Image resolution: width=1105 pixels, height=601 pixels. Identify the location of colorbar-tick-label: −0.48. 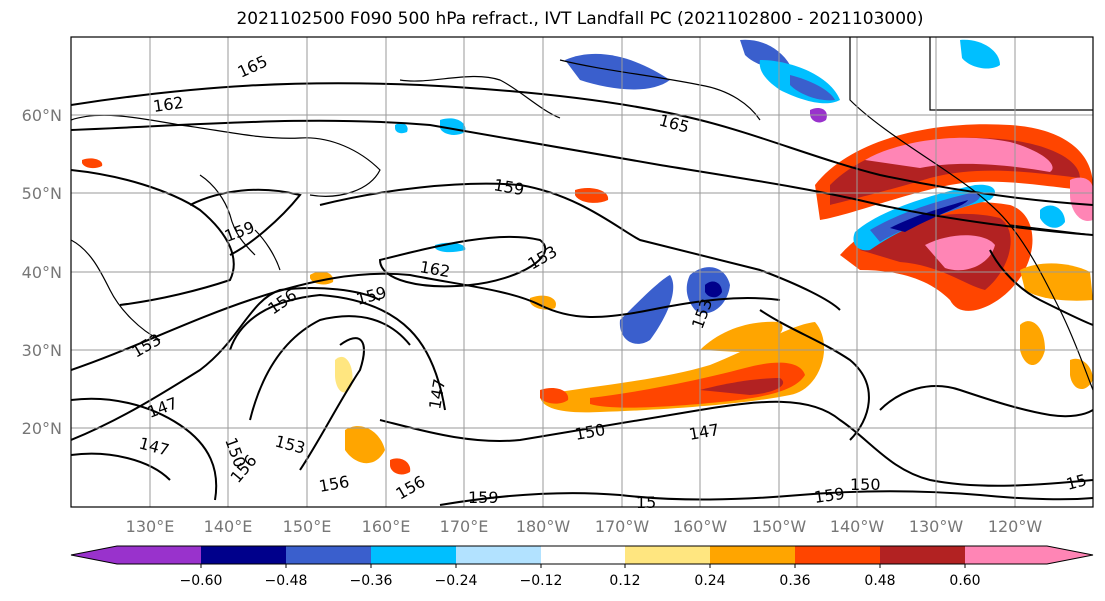
(286, 581).